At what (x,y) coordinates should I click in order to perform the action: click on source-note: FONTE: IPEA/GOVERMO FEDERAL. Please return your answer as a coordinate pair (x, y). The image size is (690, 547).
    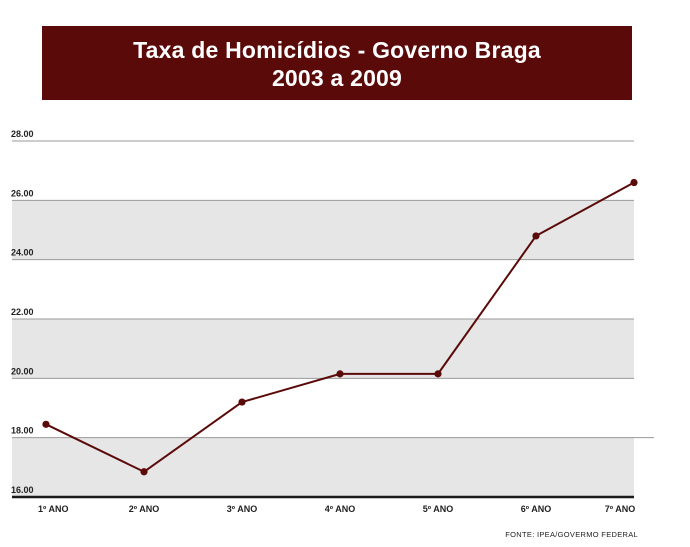
    Looking at the image, I should click on (571, 534).